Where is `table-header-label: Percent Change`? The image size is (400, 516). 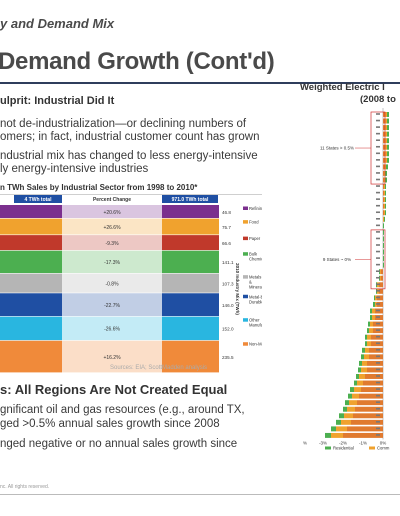 table-header-label: Percent Change is located at coordinates (112, 200).